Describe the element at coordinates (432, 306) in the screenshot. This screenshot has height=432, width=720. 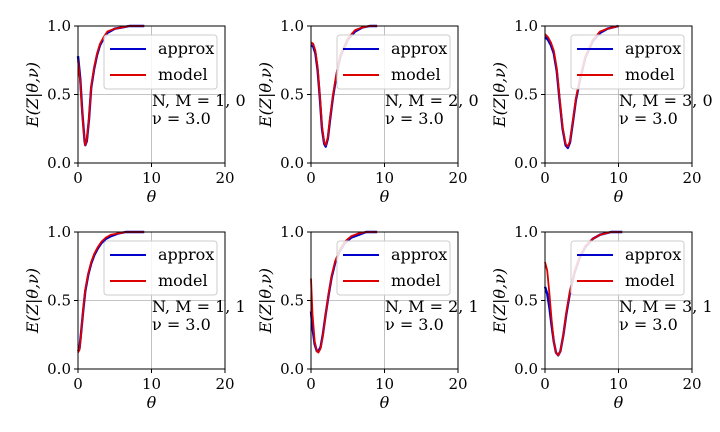
I see `annotation-text: N, M = 2, 1` at that location.